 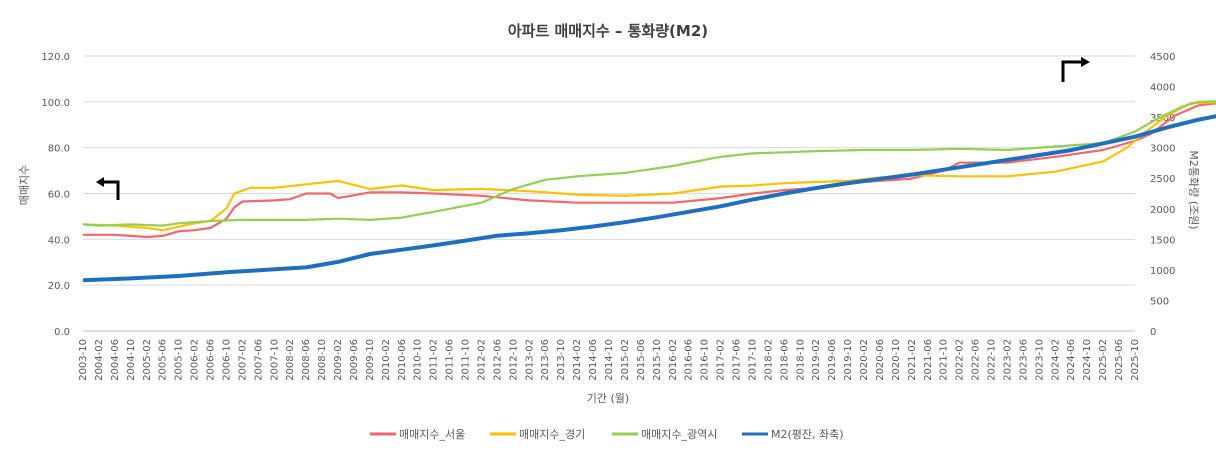 What do you see at coordinates (1087, 360) in the screenshot?
I see `x-tick-label: 2024-10` at bounding box center [1087, 360].